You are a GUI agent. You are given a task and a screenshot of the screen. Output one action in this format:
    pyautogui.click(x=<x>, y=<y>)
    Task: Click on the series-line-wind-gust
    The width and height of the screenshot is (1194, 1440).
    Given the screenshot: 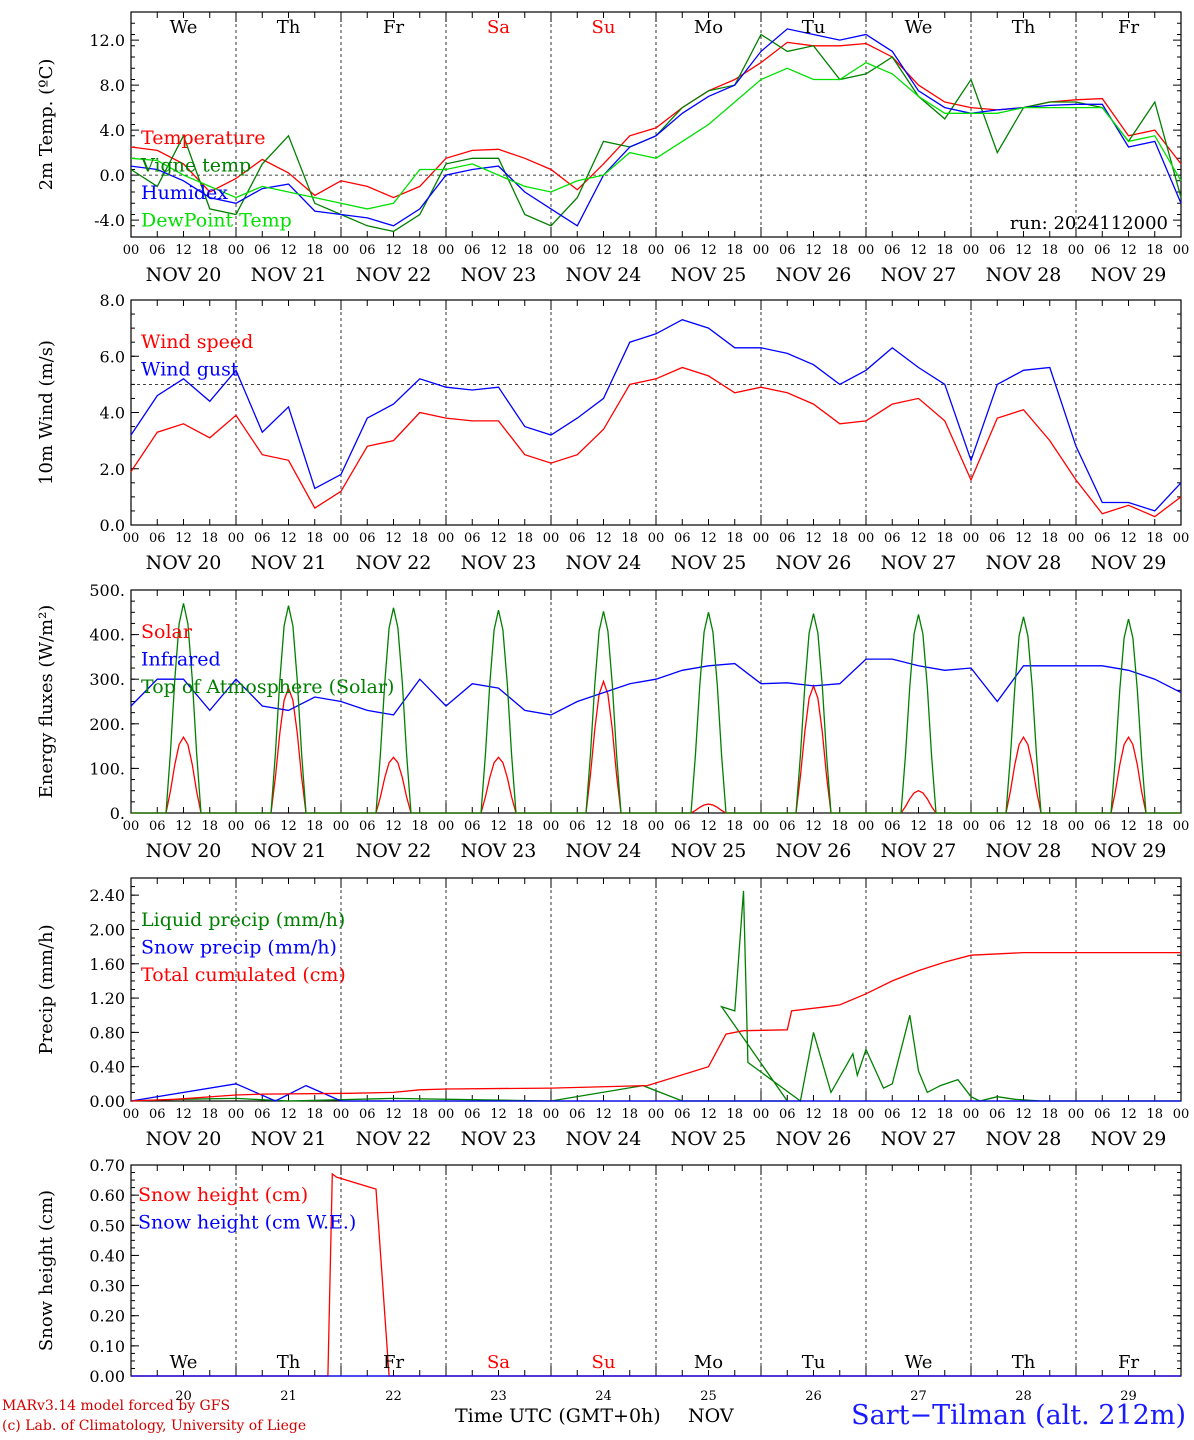 What is the action you would take?
    pyautogui.click(x=656, y=415)
    